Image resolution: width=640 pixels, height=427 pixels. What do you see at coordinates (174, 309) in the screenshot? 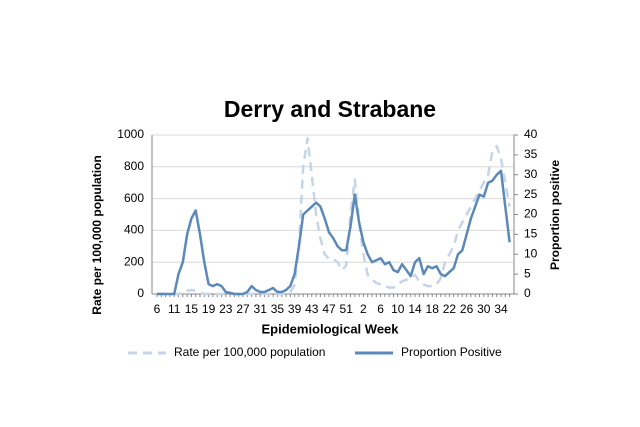
I see `x-tick-label: 11` at bounding box center [174, 309].